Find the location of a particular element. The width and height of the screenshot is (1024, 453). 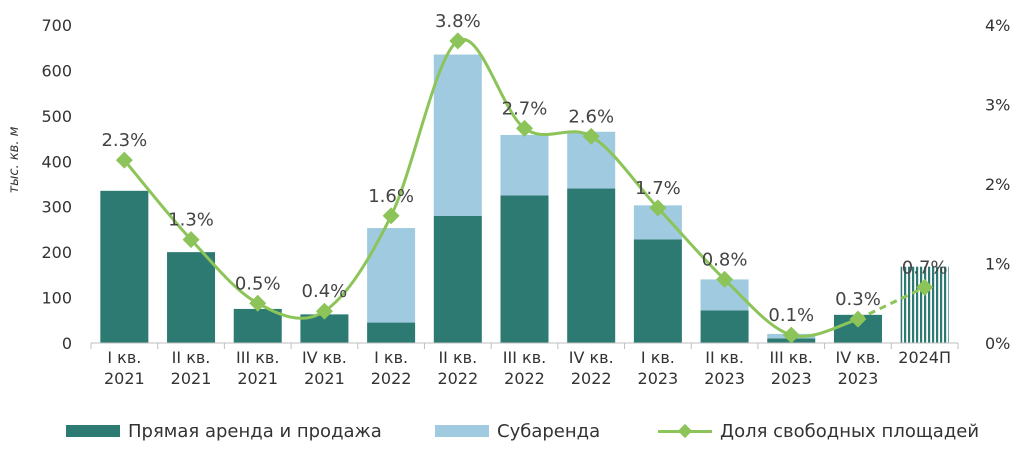

vacancy-data-label: 2.6% is located at coordinates (591, 116).